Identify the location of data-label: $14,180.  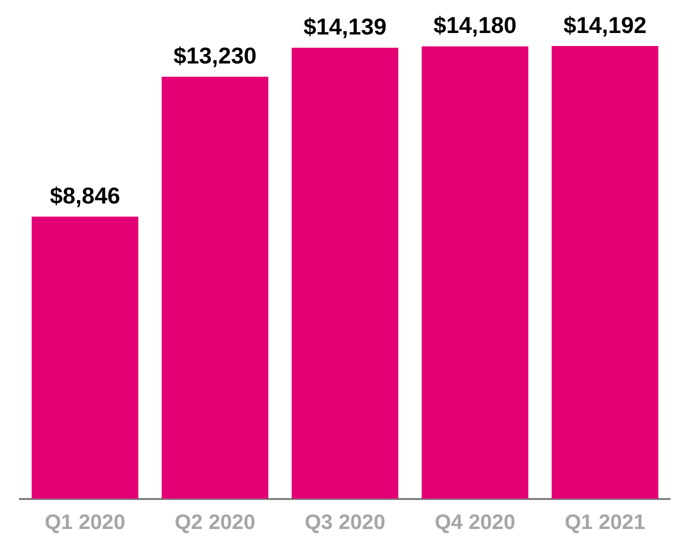
(475, 25).